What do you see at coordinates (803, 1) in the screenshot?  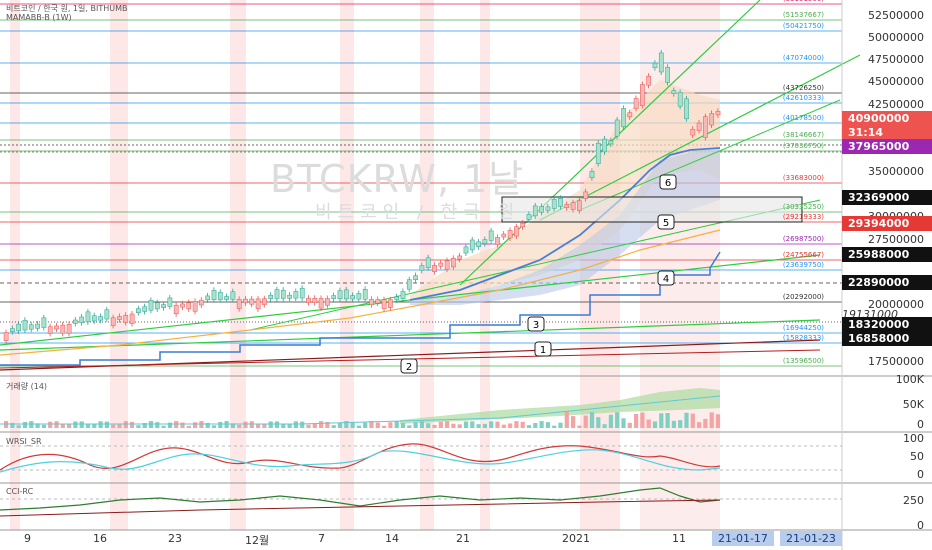 I see `level-label: (53191500)` at bounding box center [803, 1].